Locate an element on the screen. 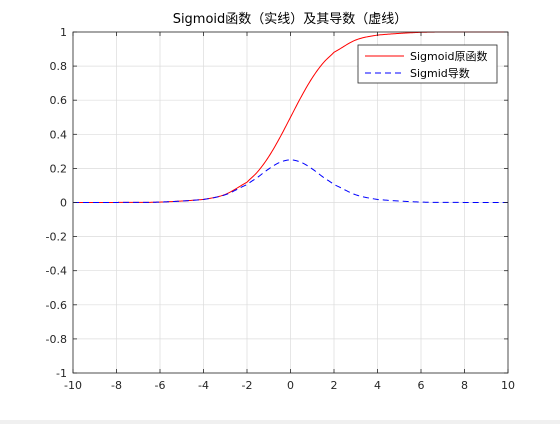 The image size is (560, 424). y-tick-label: 0 is located at coordinates (63, 203).